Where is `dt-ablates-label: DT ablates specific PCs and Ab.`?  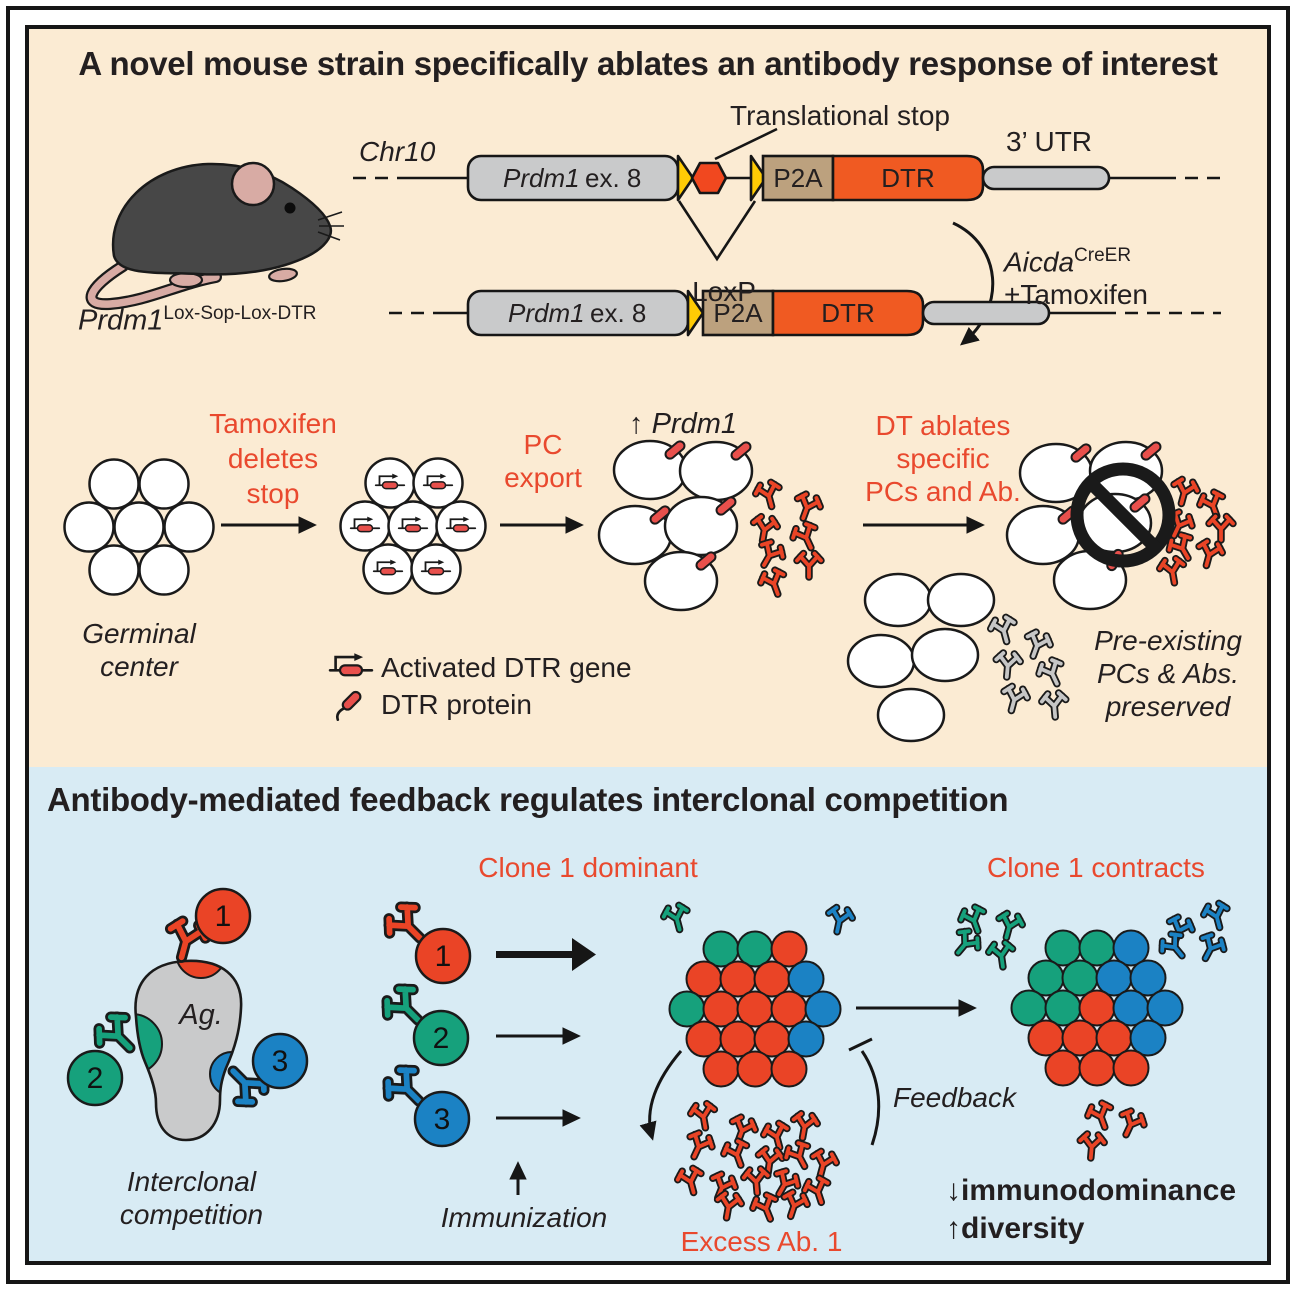
dt-ablates-label: DT ablates specific PCs and Ab. is located at coordinates (943, 458).